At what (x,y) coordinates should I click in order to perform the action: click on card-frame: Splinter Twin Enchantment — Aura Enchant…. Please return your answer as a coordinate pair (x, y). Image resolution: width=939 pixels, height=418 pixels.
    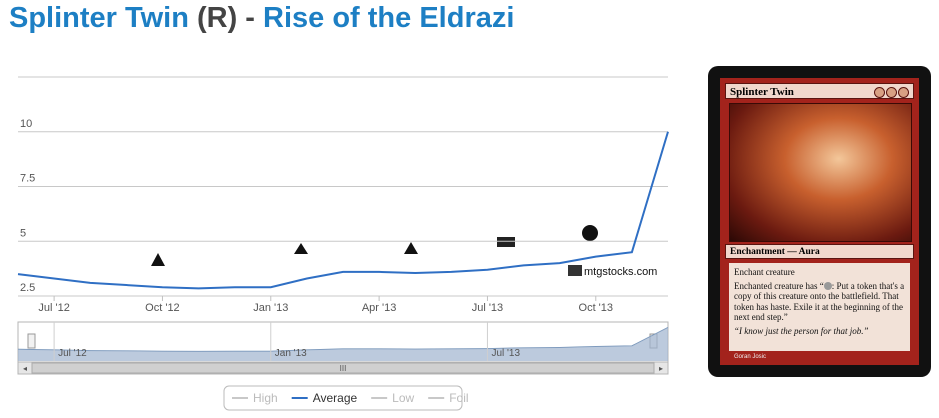
    Looking at the image, I should click on (819, 221).